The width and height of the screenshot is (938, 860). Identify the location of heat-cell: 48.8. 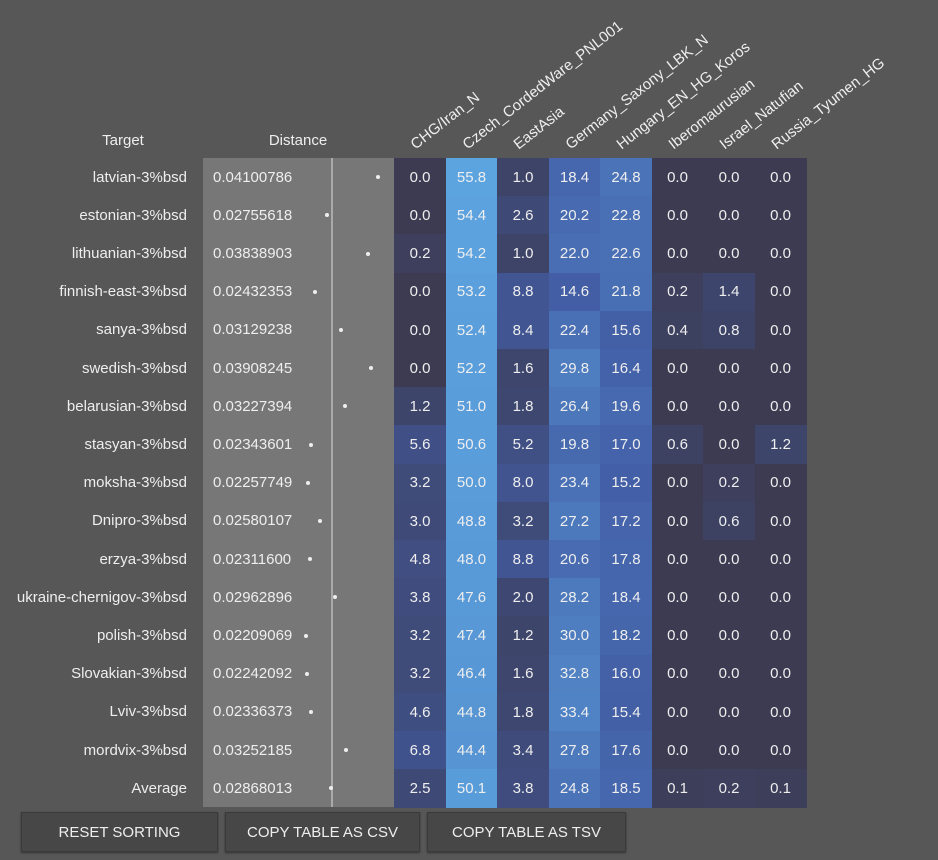
(471, 521).